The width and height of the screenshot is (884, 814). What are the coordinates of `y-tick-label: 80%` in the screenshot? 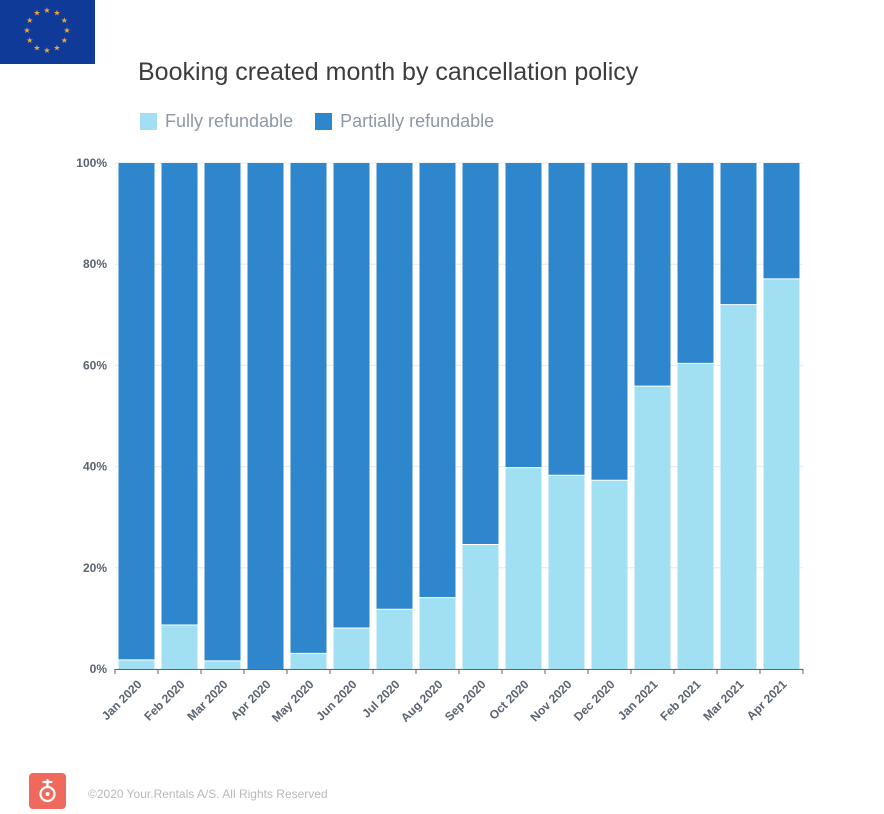 It's located at (95, 264).